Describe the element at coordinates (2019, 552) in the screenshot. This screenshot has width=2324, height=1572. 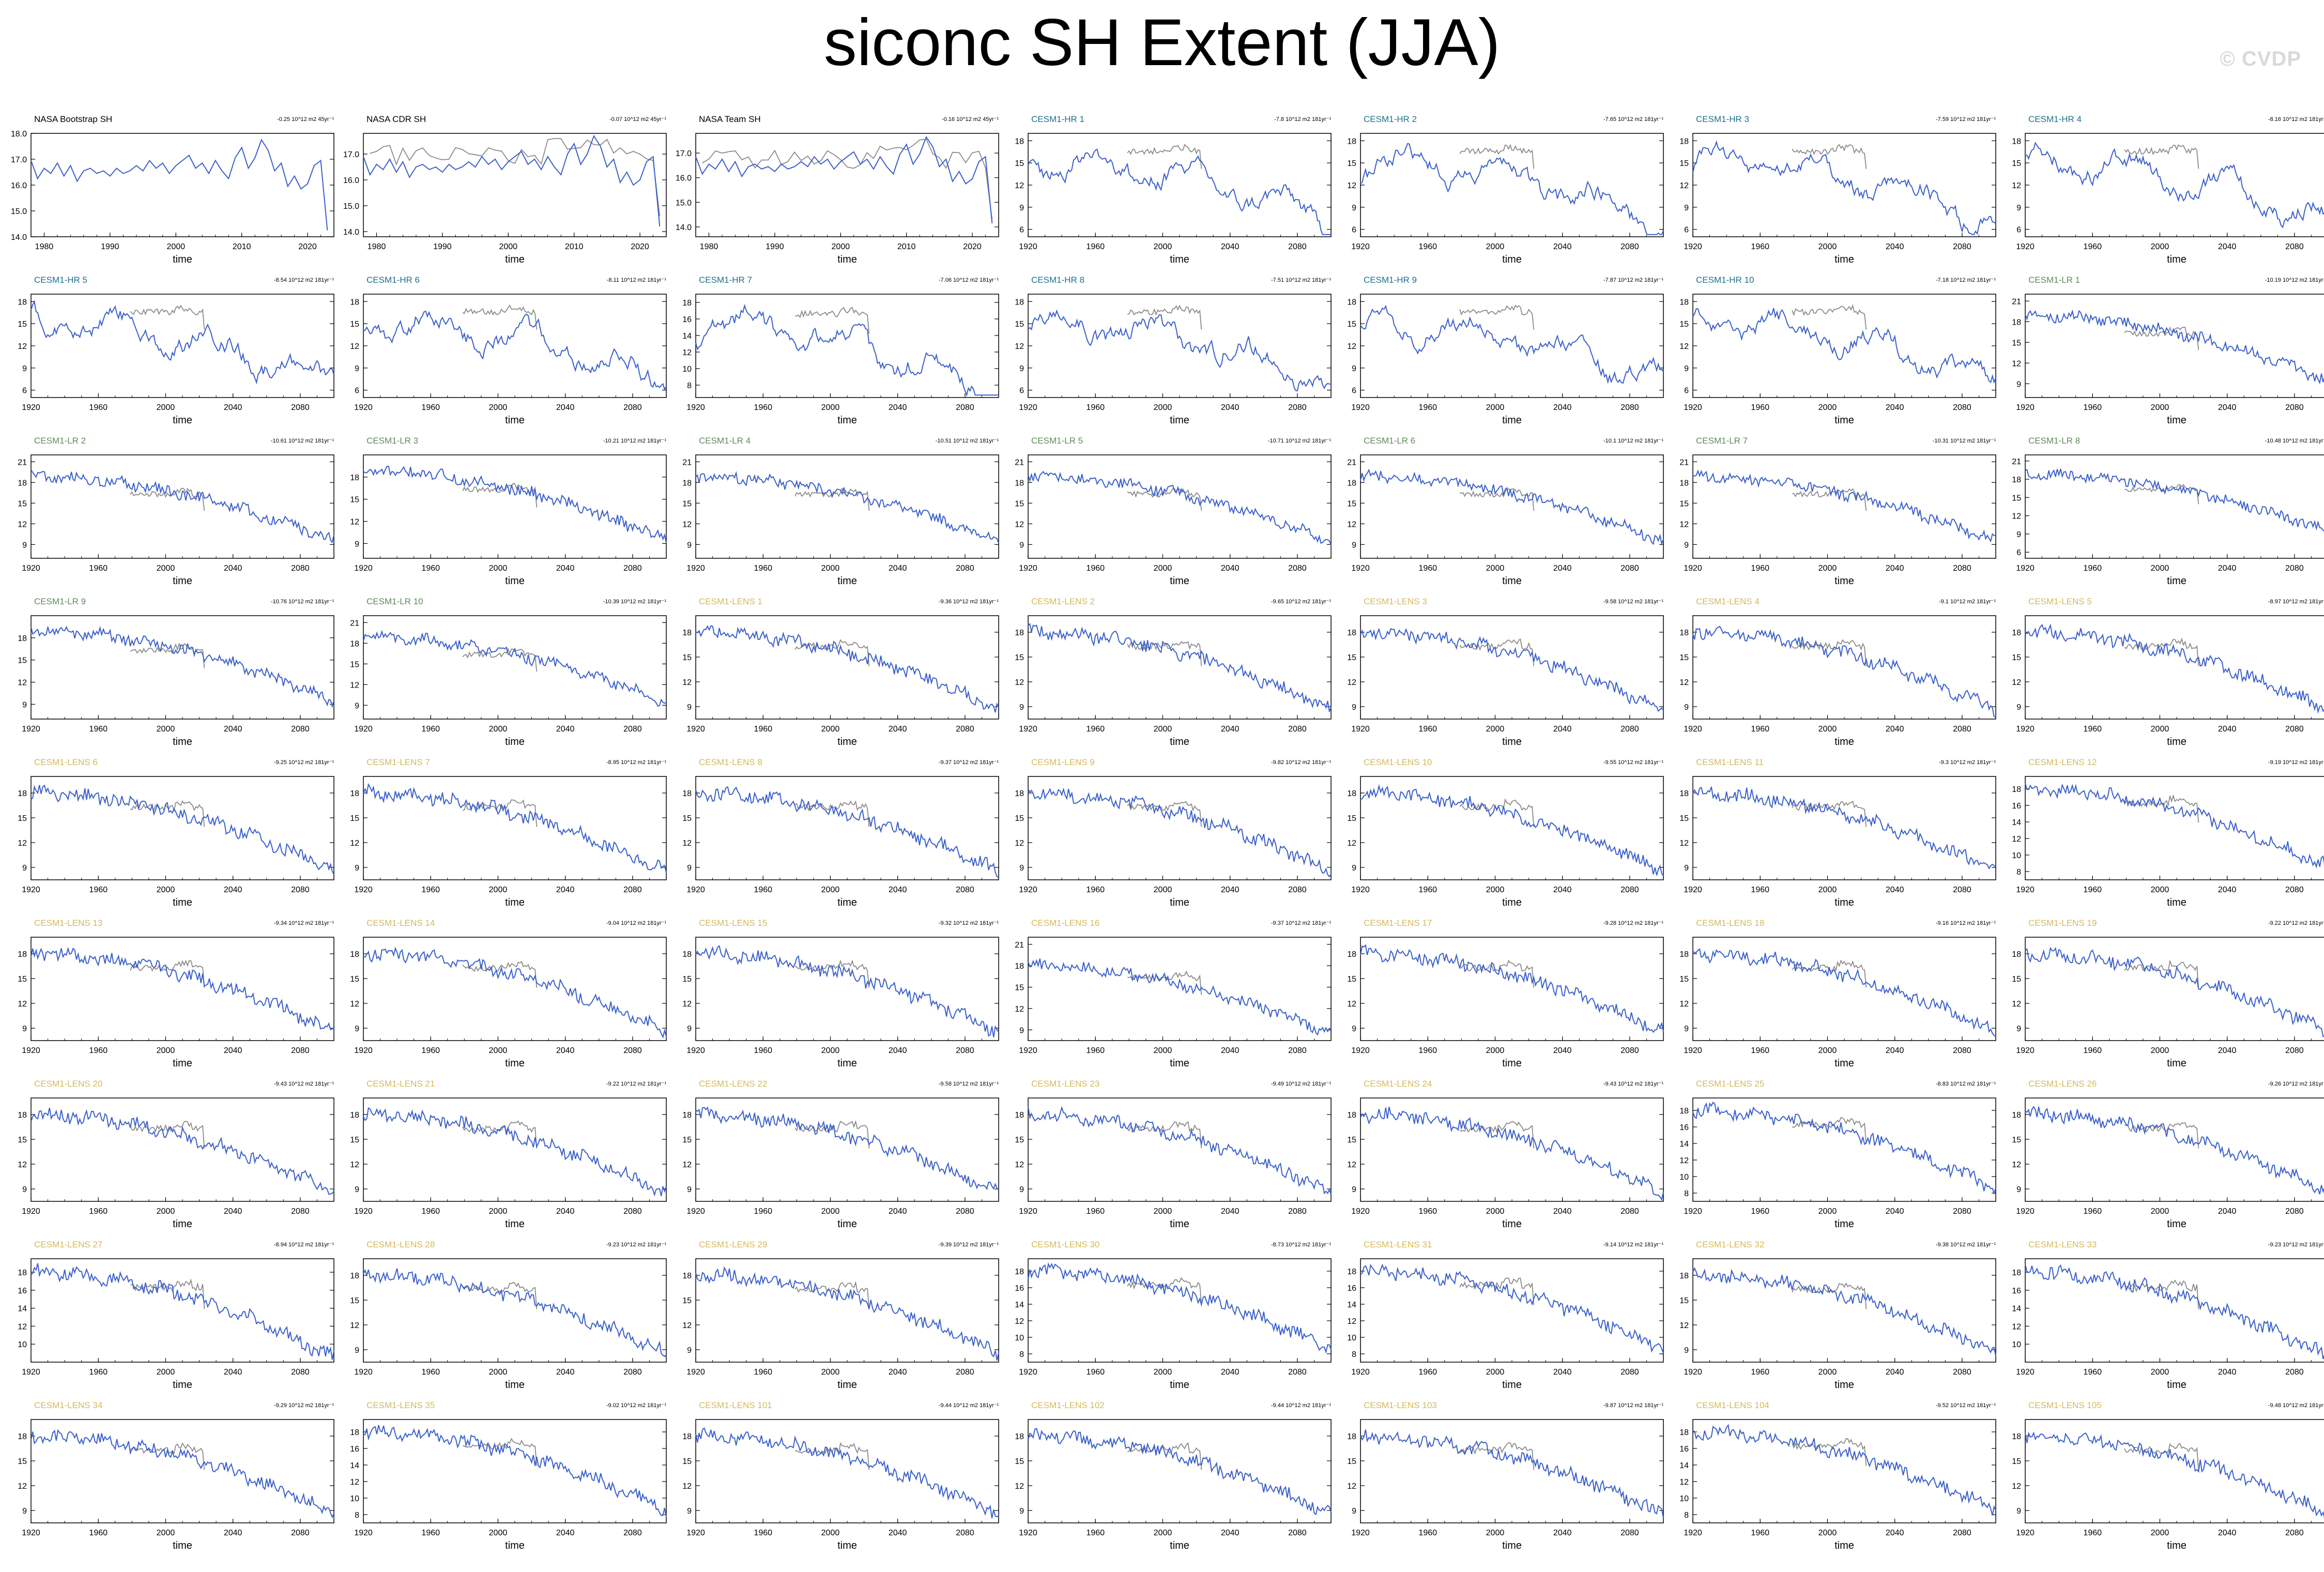
I see `y-tick-label: 6` at that location.